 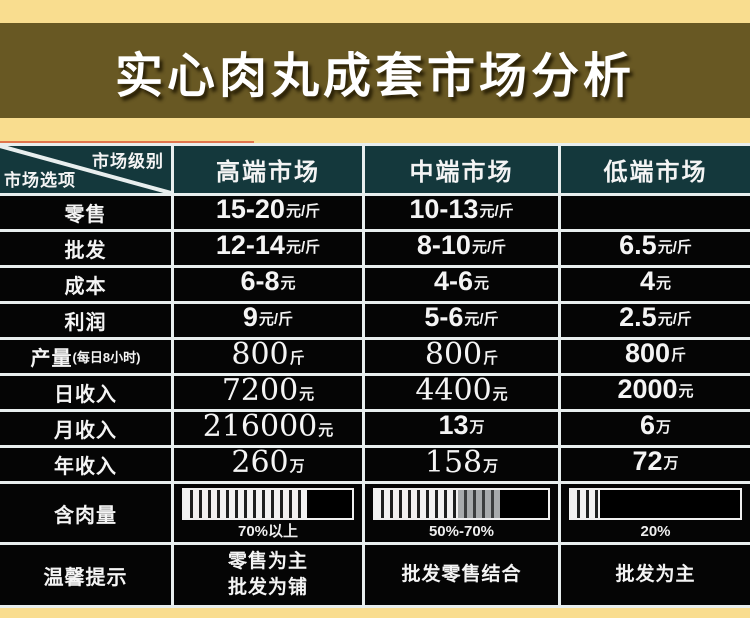 What do you see at coordinates (453, 464) in the screenshot?
I see `value: 158` at bounding box center [453, 464].